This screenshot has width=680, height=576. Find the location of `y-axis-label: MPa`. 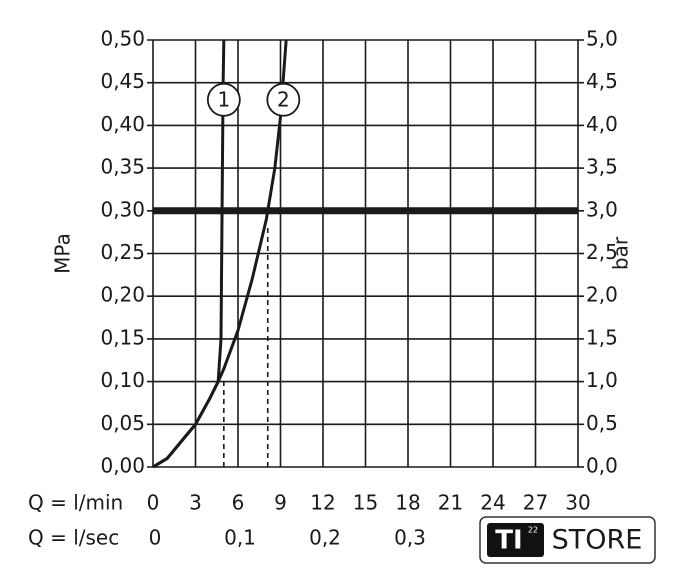

y-axis-label: MPa is located at coordinates (63, 253).